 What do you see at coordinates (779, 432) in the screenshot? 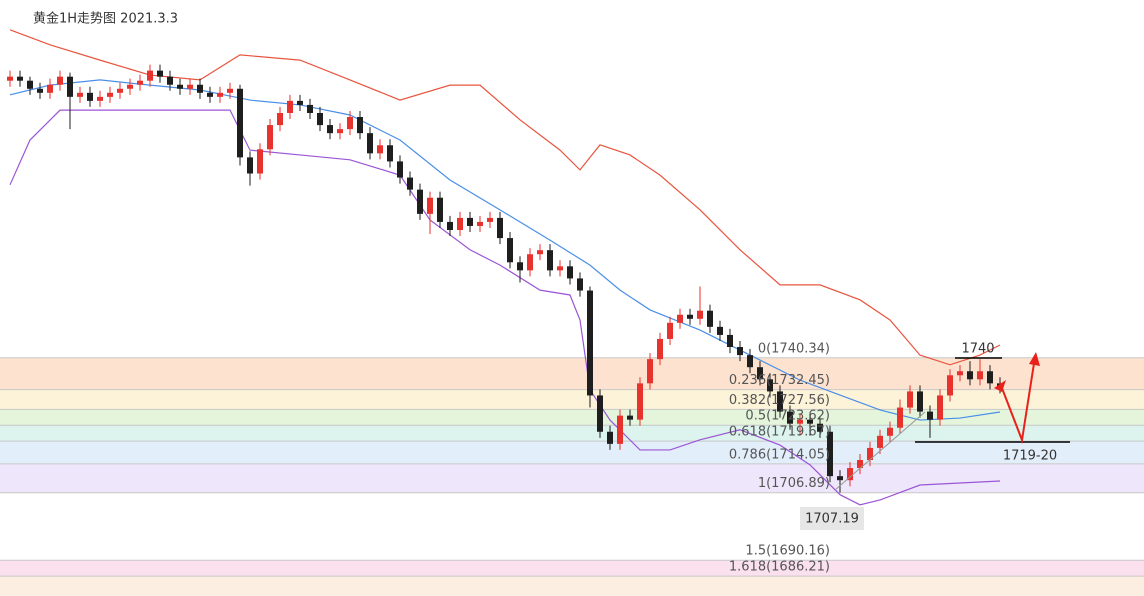
I see `fib-label: 0.618(1719.67)` at bounding box center [779, 432].